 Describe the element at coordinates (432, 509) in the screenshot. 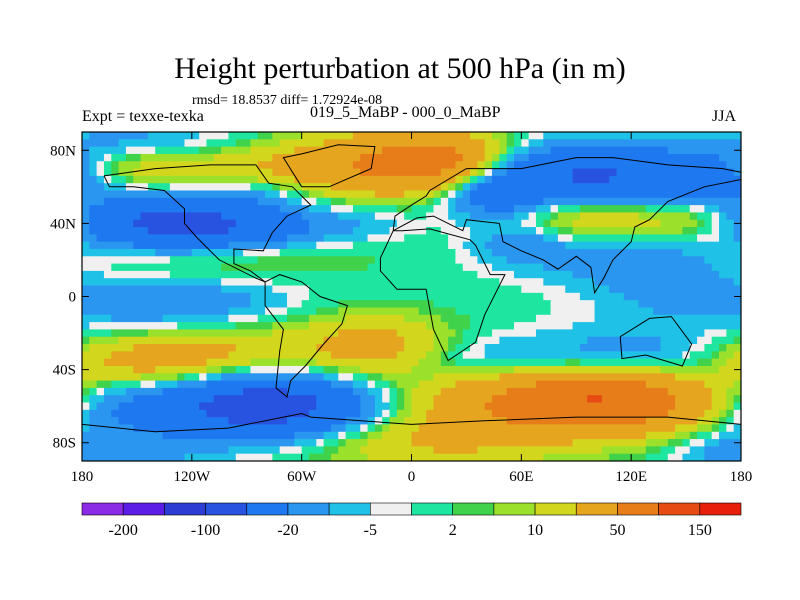

I see `colorbar-box` at that location.